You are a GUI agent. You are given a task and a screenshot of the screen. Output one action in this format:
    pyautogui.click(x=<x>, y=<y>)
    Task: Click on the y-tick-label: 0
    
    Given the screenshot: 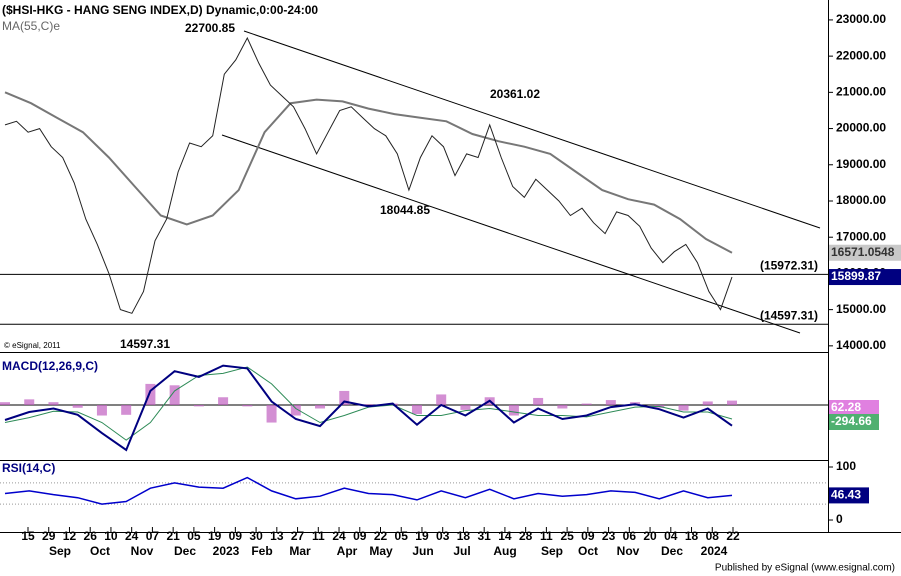 What is the action you would take?
    pyautogui.click(x=839, y=519)
    